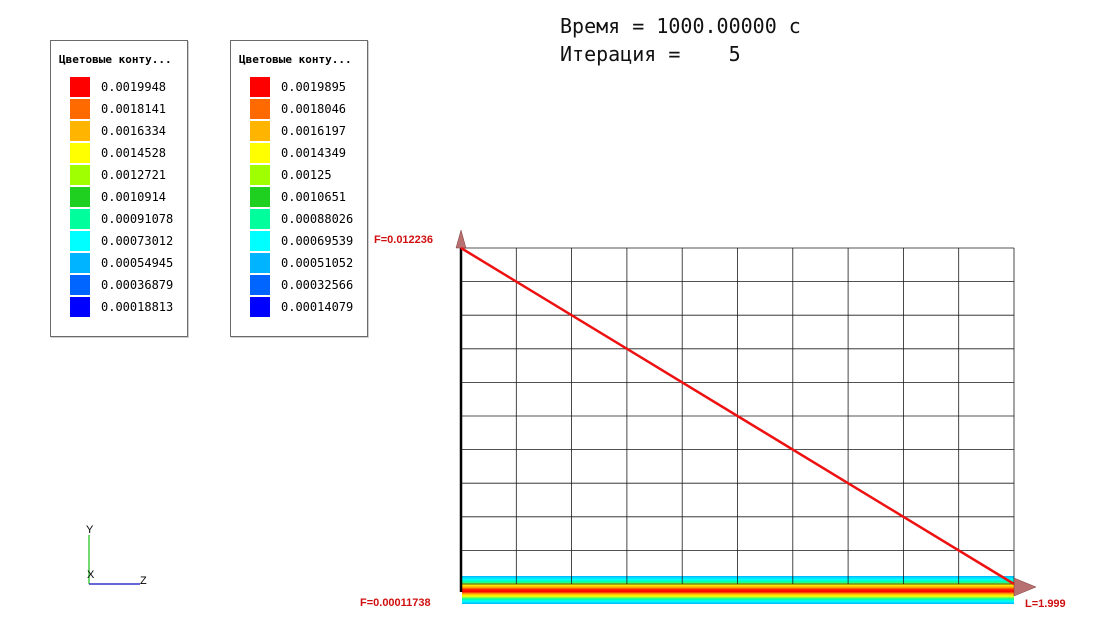  Describe the element at coordinates (137, 263) in the screenshot. I see `legend-value: 0.00054945` at that location.